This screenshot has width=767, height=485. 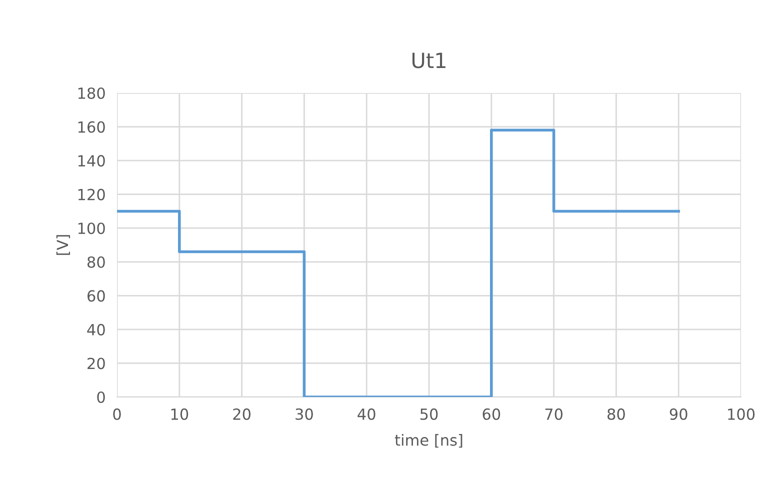 I want to click on y-tick-label: 180, so click(x=91, y=93).